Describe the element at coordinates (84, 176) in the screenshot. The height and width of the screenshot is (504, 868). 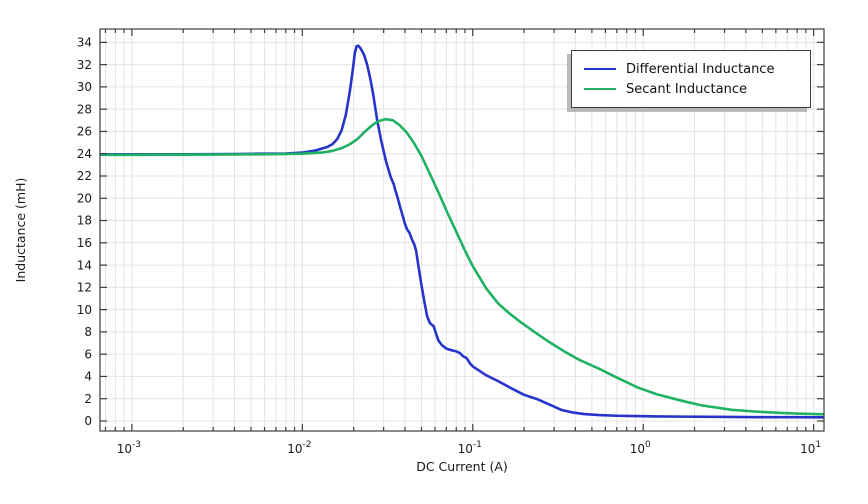
I see `y-tick-label: 22` at that location.